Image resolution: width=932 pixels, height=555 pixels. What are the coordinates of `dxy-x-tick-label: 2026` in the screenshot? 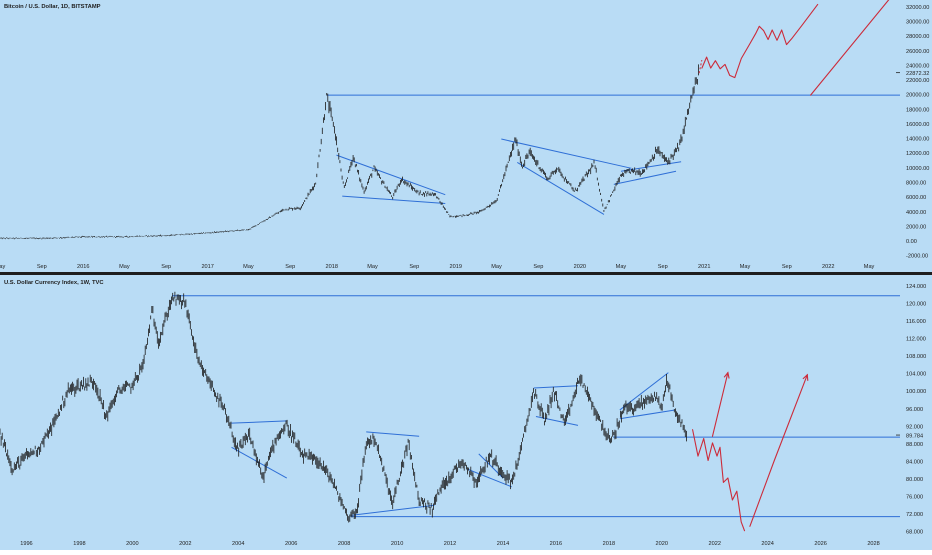 It's located at (820, 544).